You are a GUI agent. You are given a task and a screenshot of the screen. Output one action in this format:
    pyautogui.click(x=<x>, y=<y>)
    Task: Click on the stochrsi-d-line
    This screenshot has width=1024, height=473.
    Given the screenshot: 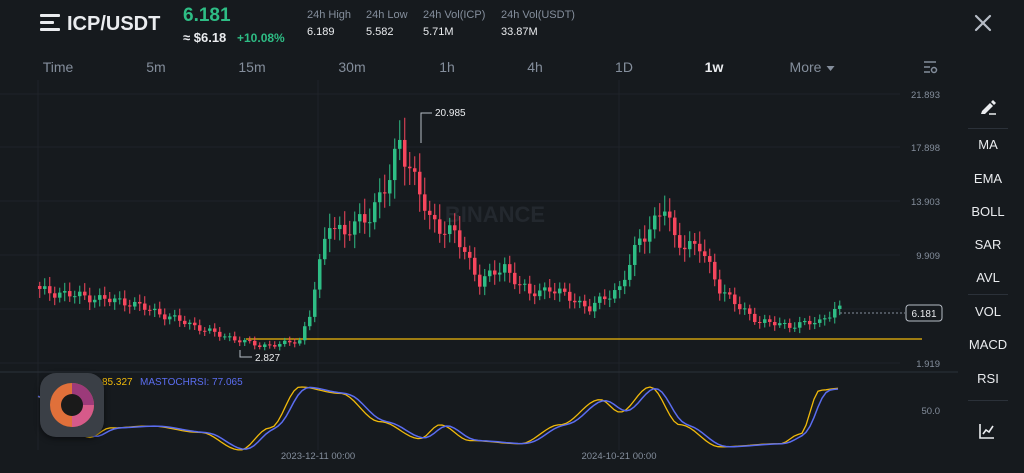 What is the action you would take?
    pyautogui.click(x=438, y=418)
    